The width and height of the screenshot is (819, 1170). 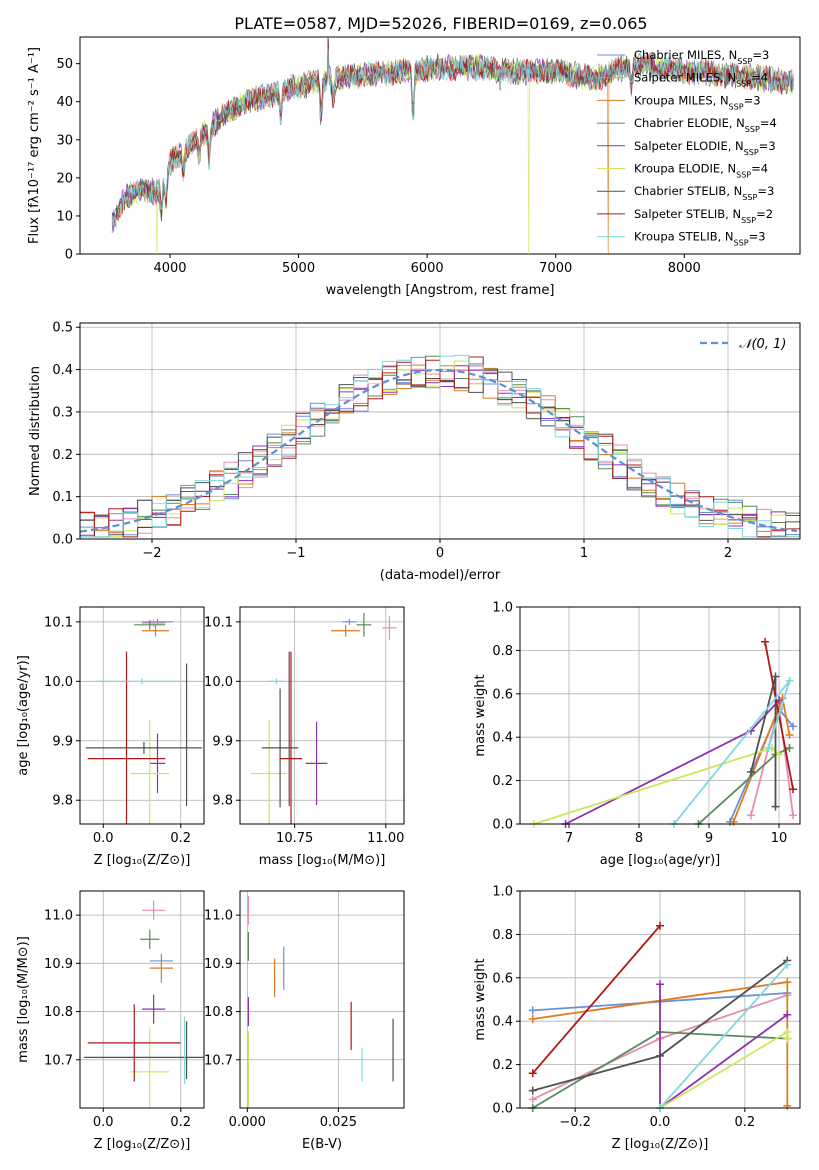 I want to click on y-tick-label: 50, so click(x=64, y=64).